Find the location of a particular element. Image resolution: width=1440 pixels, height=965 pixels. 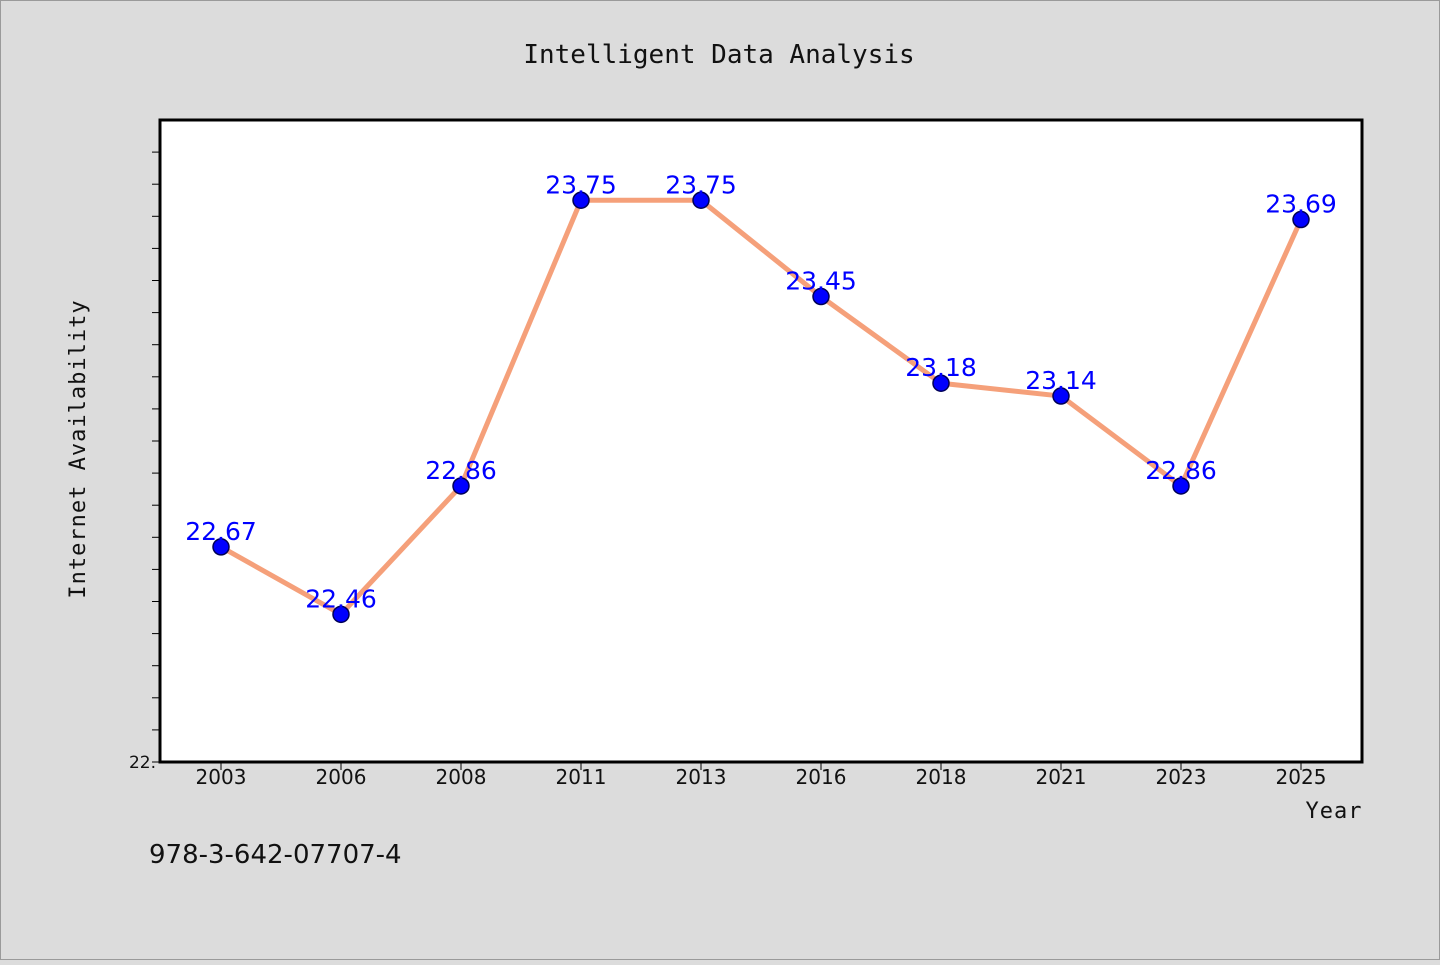

data-label: 22.67 is located at coordinates (221, 531).